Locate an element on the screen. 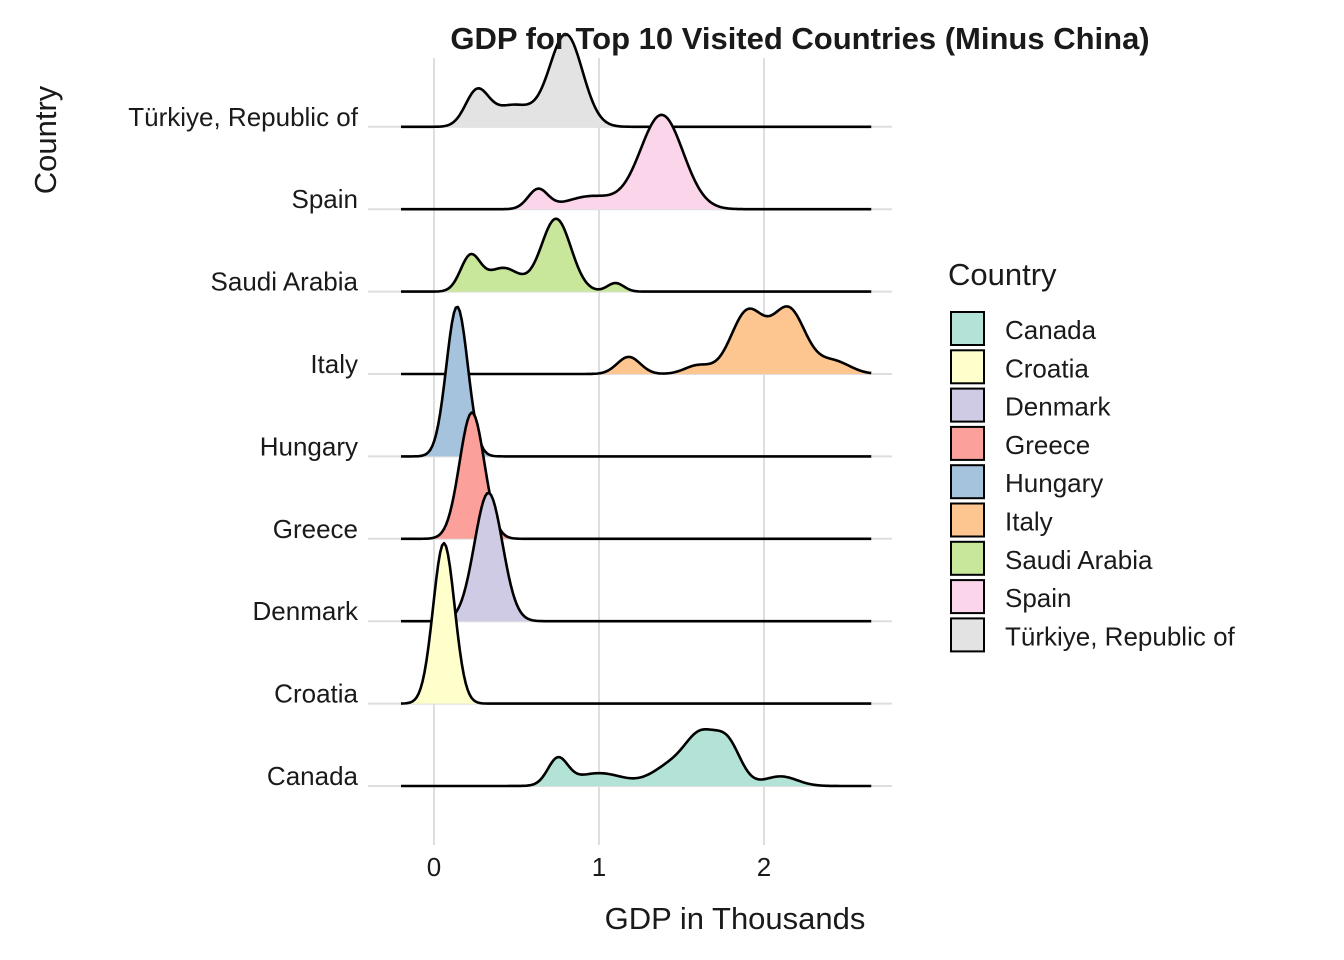  ridge-fill-denmark is located at coordinates (636, 557).